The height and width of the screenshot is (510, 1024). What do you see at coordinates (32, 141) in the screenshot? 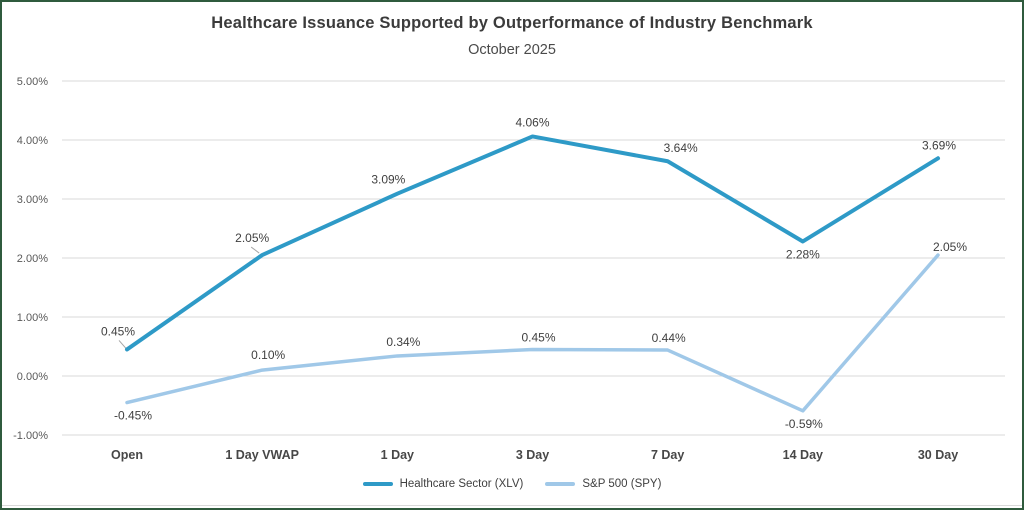
I see `y-axis-tick-label: 4.00%` at bounding box center [32, 141].